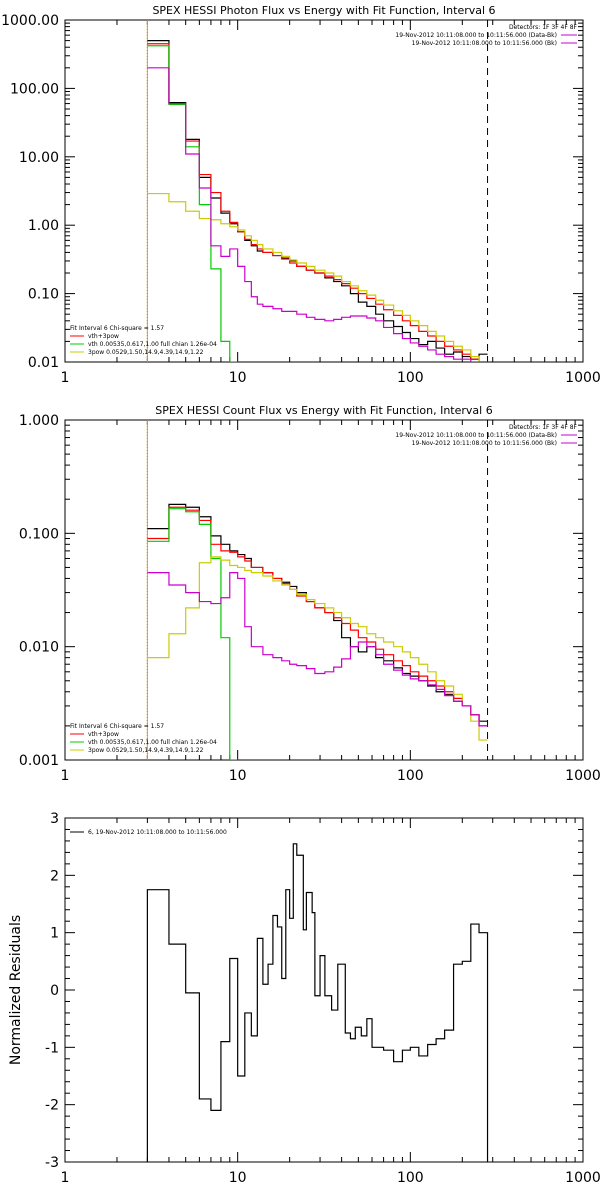 Image resolution: width=600 pixels, height=1200 pixels. I want to click on y-tick-label: 0.001, so click(39, 761).